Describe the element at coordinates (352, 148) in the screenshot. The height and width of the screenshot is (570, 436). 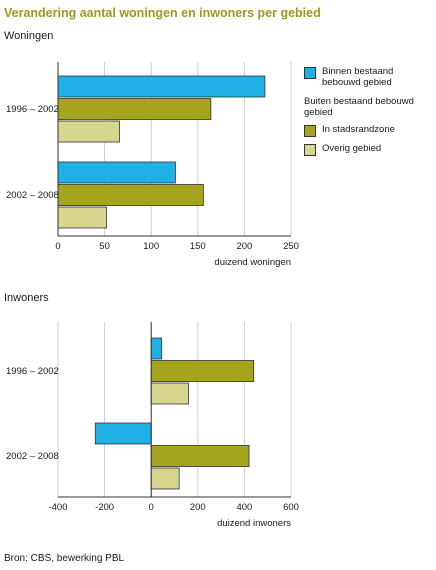
I see `legend-label-overig: Overig gebied` at that location.